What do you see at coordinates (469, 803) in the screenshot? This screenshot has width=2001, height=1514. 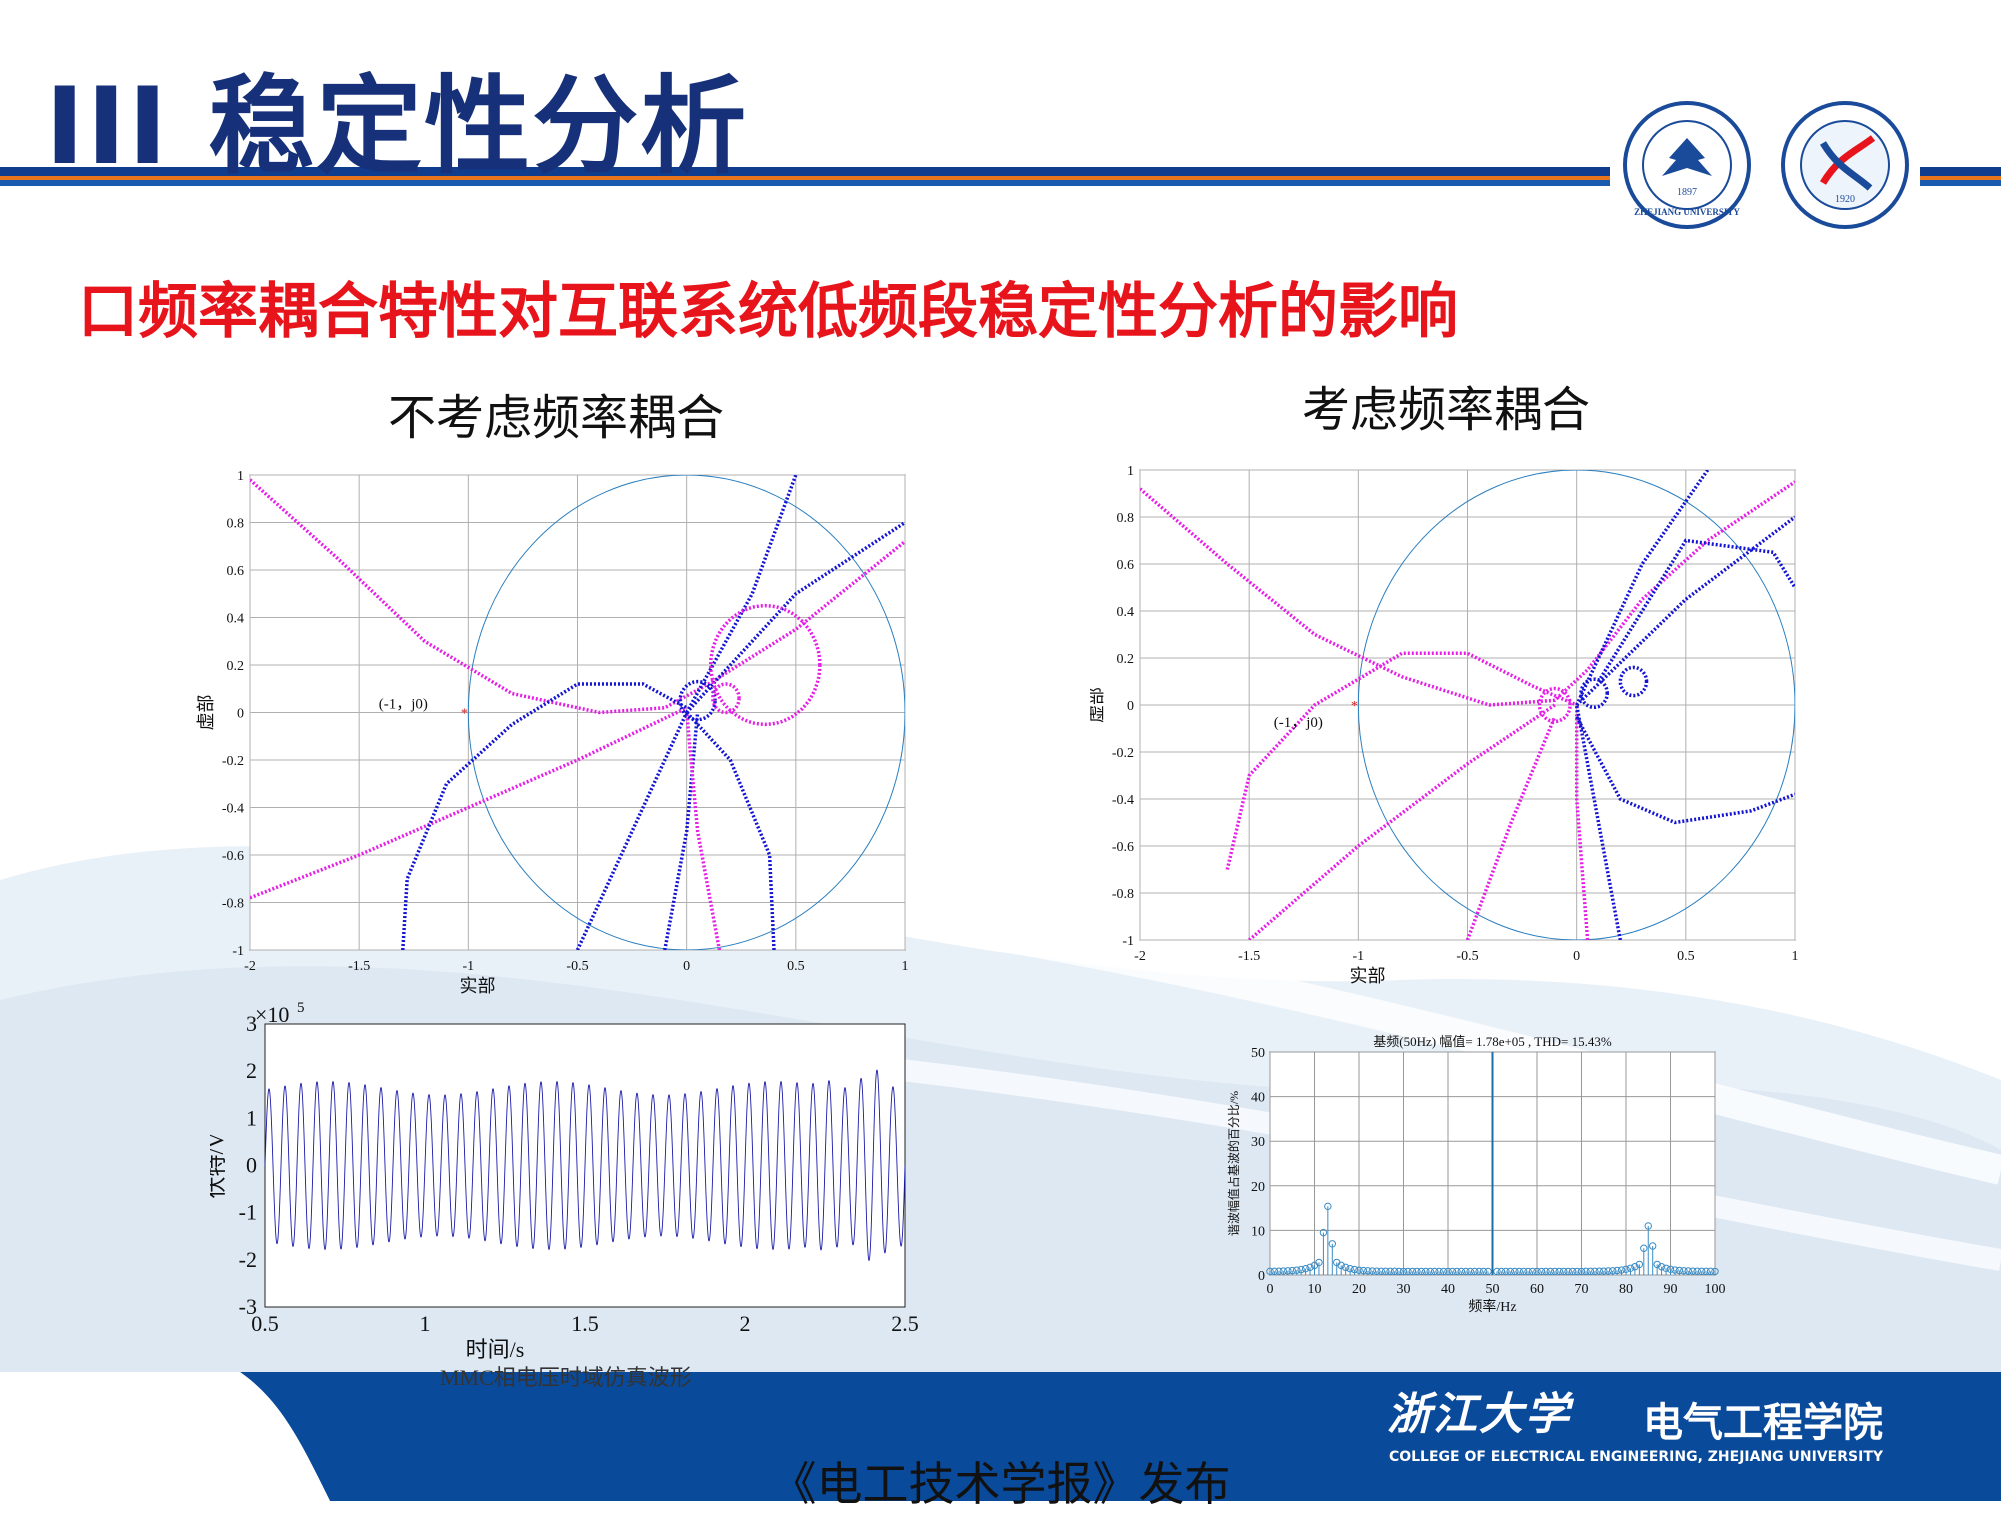 I see `magenta-branch-lower` at bounding box center [469, 803].